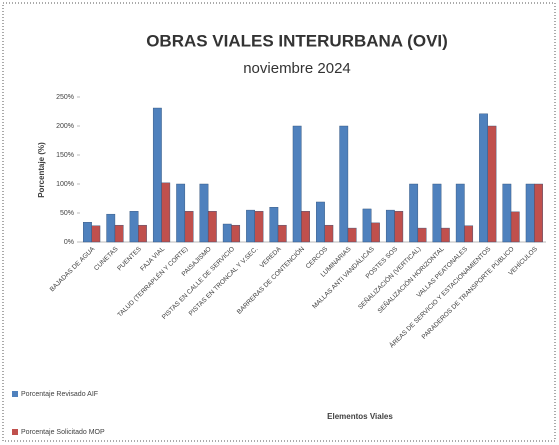  Describe the element at coordinates (297, 40) in the screenshot. I see `chart-title: OBRAS VIALES INTERURBANA (OVI)` at that location.